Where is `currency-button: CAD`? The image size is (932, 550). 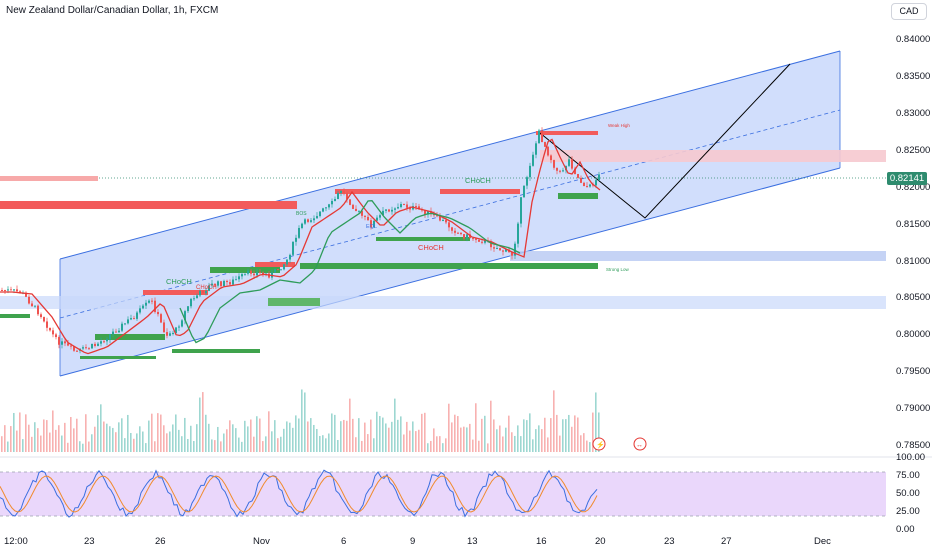 currency-button: CAD is located at coordinates (909, 11).